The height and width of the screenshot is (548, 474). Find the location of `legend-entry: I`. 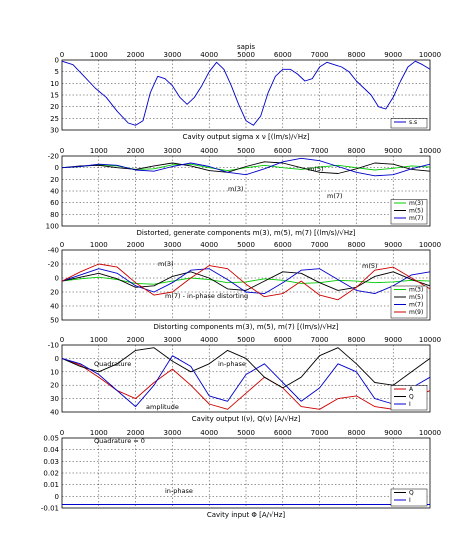

legend-entry: I is located at coordinates (410, 500).